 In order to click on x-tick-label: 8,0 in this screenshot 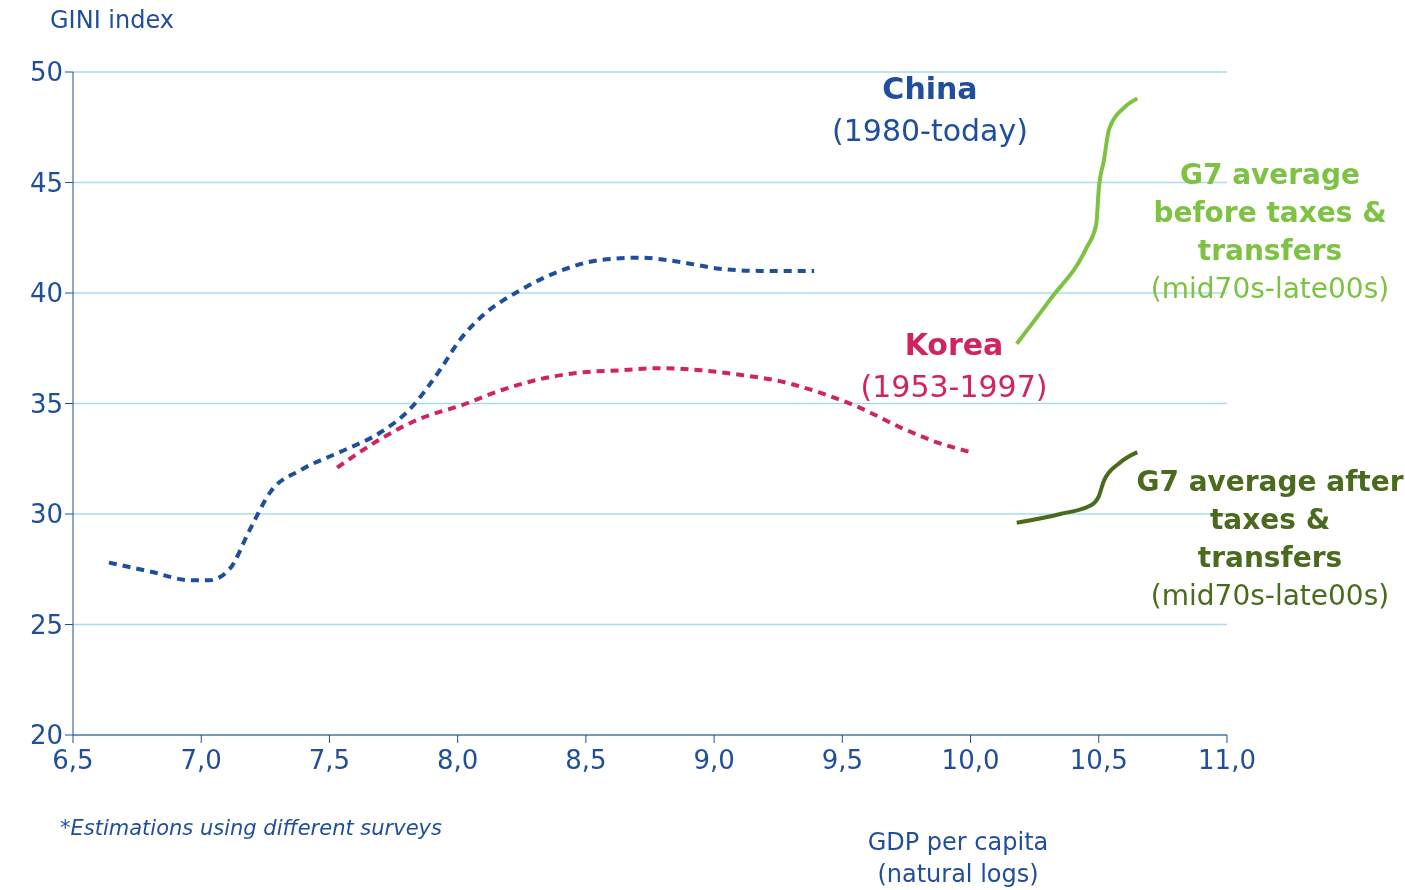, I will do `click(457, 760)`.